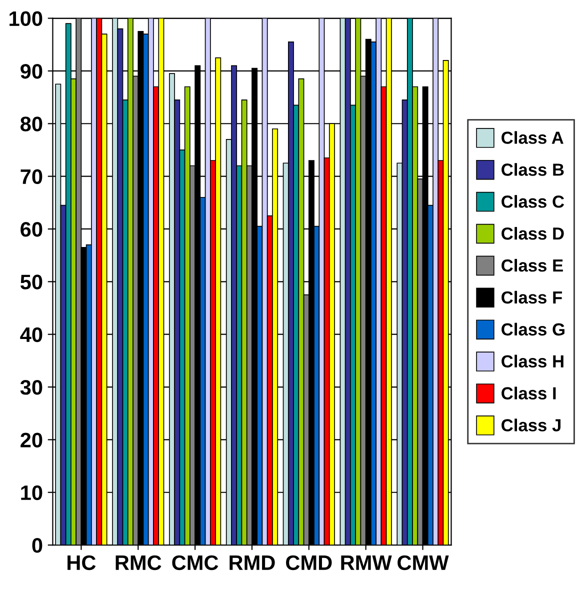 This screenshot has height=609, width=586. Describe the element at coordinates (31, 387) in the screenshot. I see `y-tick-label: 30` at that location.